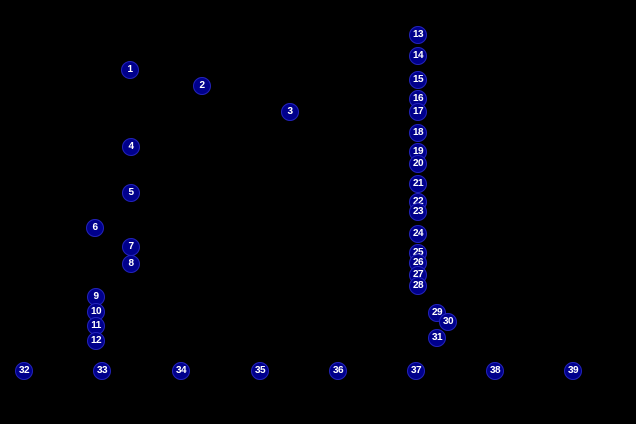 Image resolution: width=636 pixels, height=424 pixels. I want to click on som-mark-18: 18, so click(418, 133).